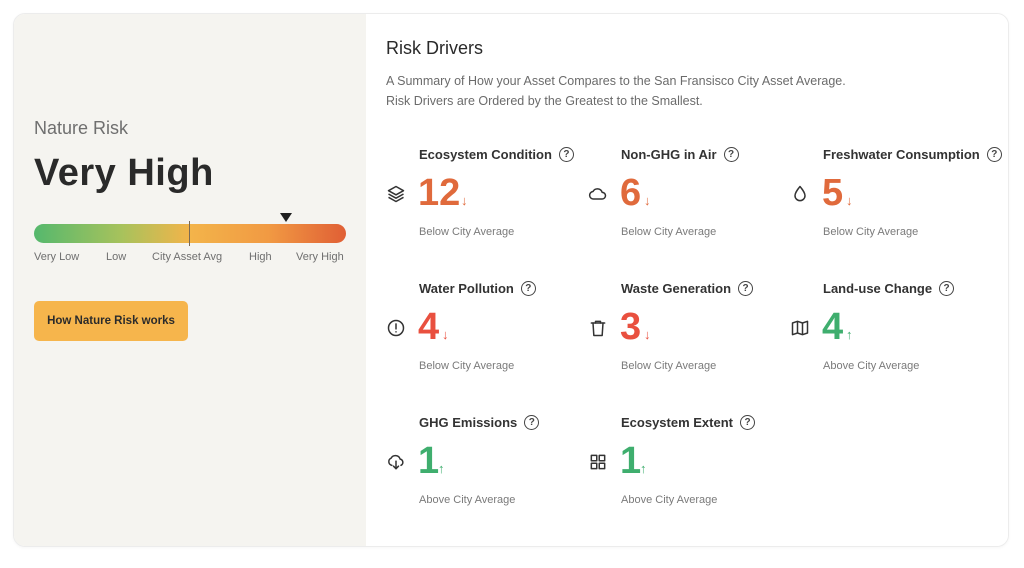 This screenshot has height=568, width=1024. What do you see at coordinates (598, 328) in the screenshot?
I see `trash-icon` at bounding box center [598, 328].